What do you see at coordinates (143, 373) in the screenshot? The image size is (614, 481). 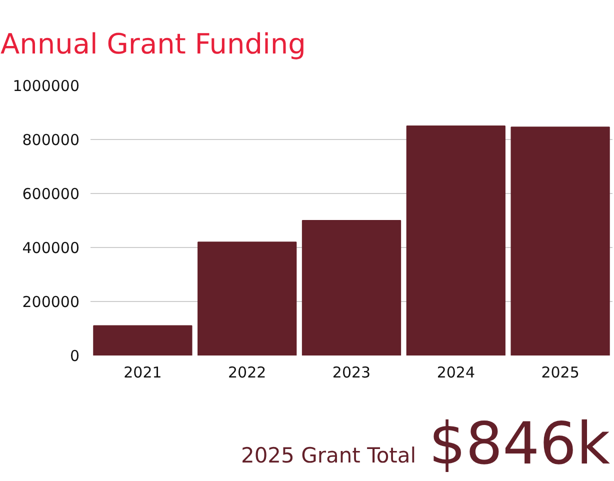 I see `x-tick-label: 2021` at bounding box center [143, 373].